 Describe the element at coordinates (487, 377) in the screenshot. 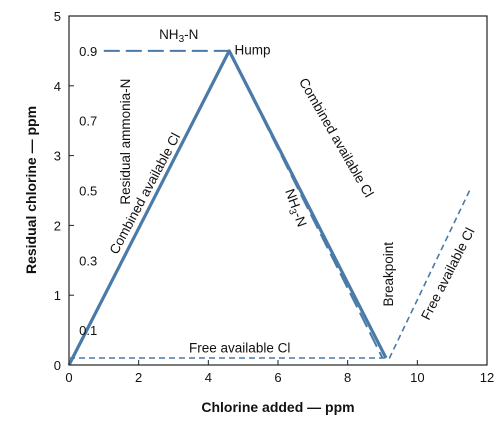

I see `x-tick-label: 12` at that location.